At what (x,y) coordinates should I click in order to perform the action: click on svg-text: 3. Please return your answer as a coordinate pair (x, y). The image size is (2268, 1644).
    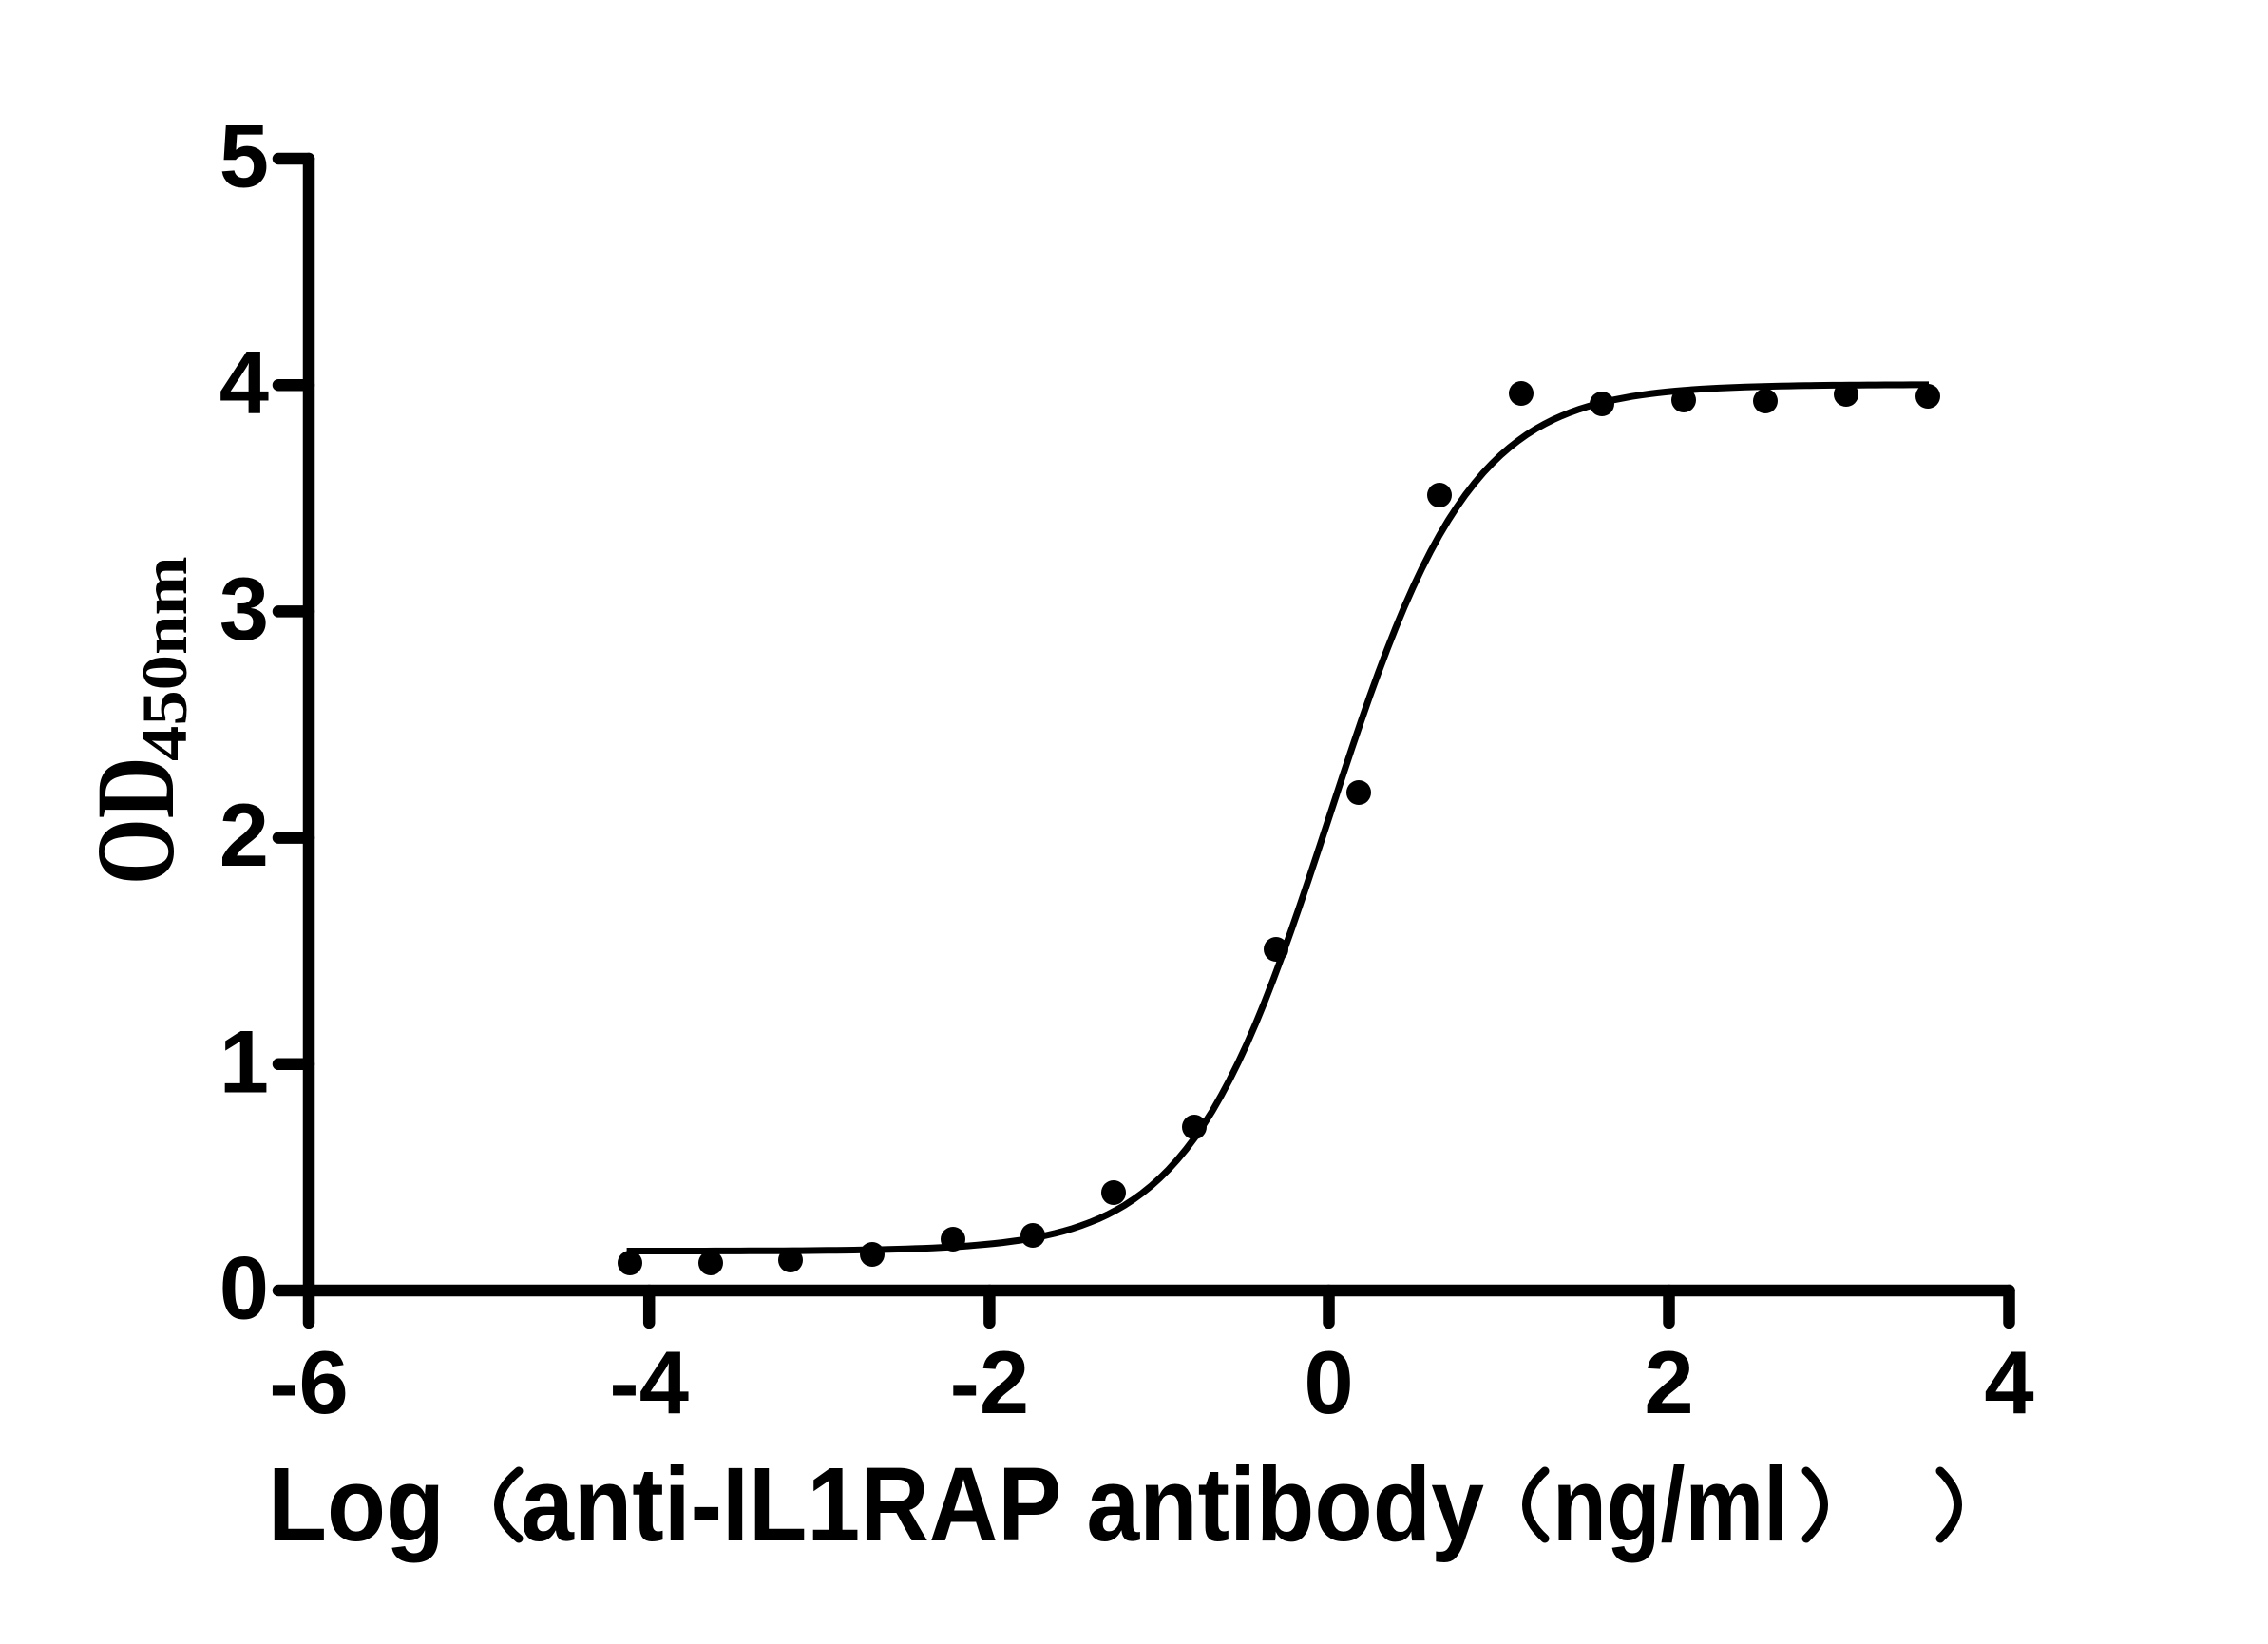
    Looking at the image, I should click on (244, 609).